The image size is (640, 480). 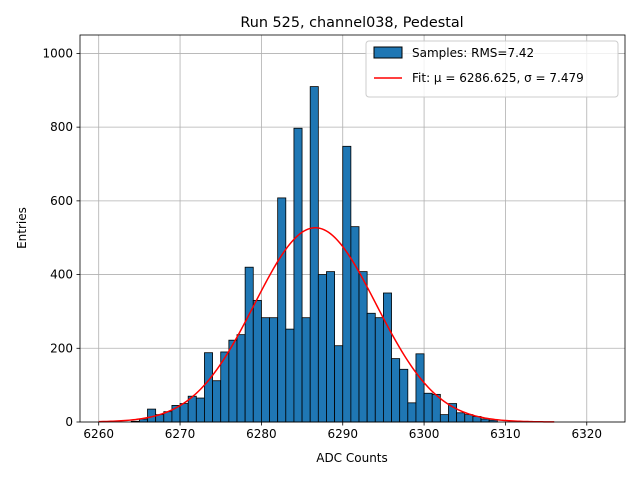 What do you see at coordinates (351, 23) in the screenshot?
I see `chart-title: Run 525, channel038, Pedestal` at bounding box center [351, 23].